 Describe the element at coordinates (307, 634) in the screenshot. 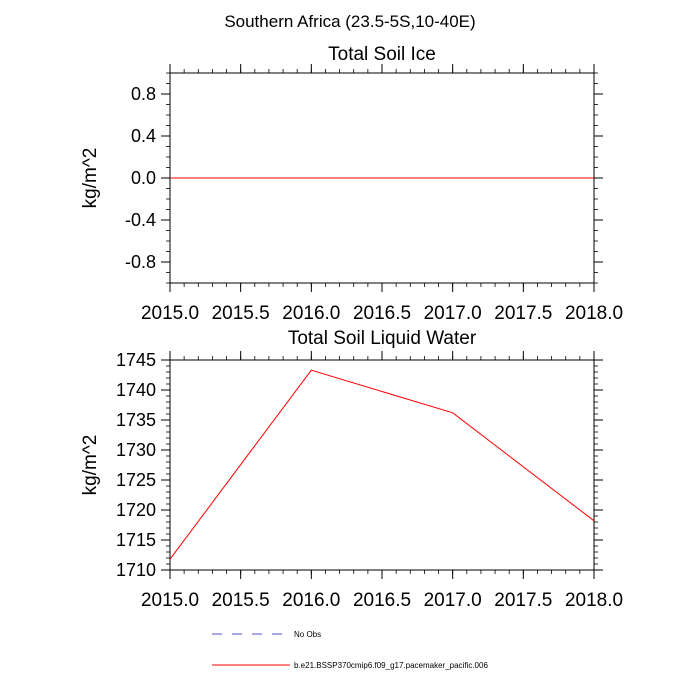

I see `legend-label-obs: No Obs` at that location.